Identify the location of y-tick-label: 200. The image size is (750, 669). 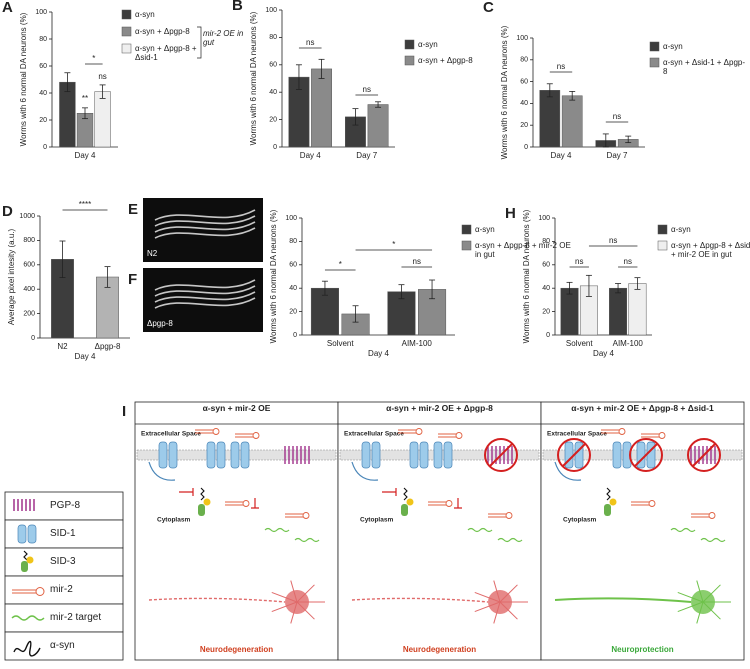
(29, 313).